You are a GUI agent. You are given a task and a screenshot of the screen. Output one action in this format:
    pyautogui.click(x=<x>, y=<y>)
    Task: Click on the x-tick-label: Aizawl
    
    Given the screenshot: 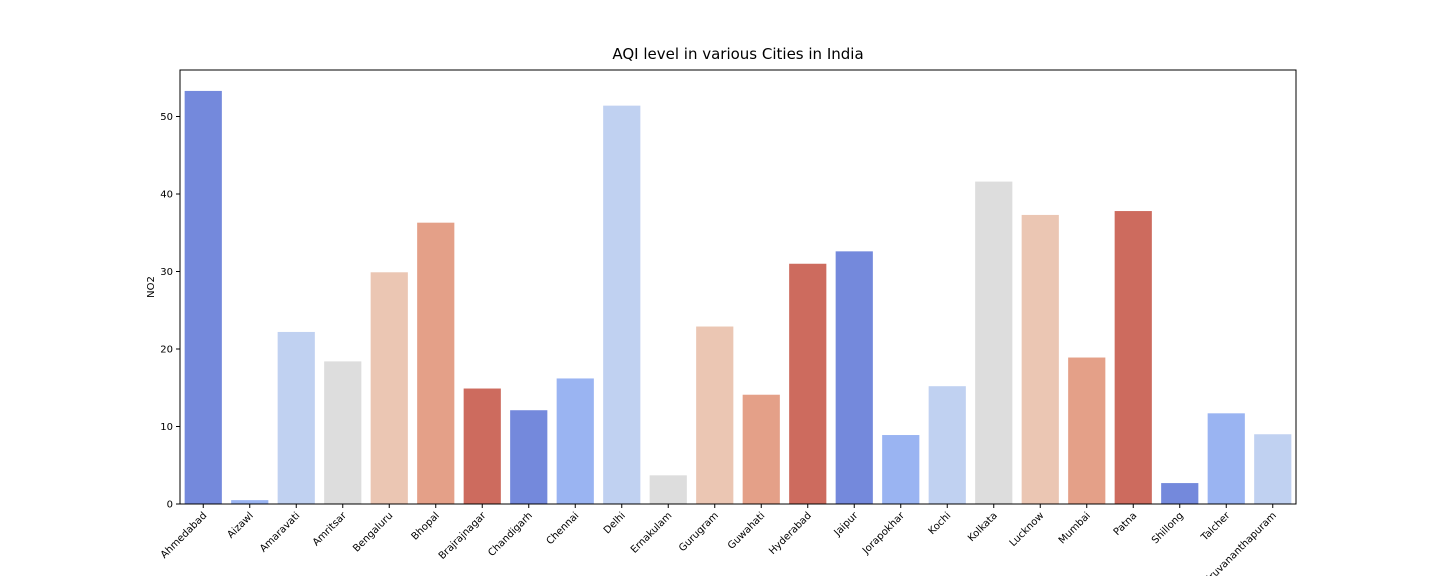 What is the action you would take?
    pyautogui.click(x=240, y=525)
    